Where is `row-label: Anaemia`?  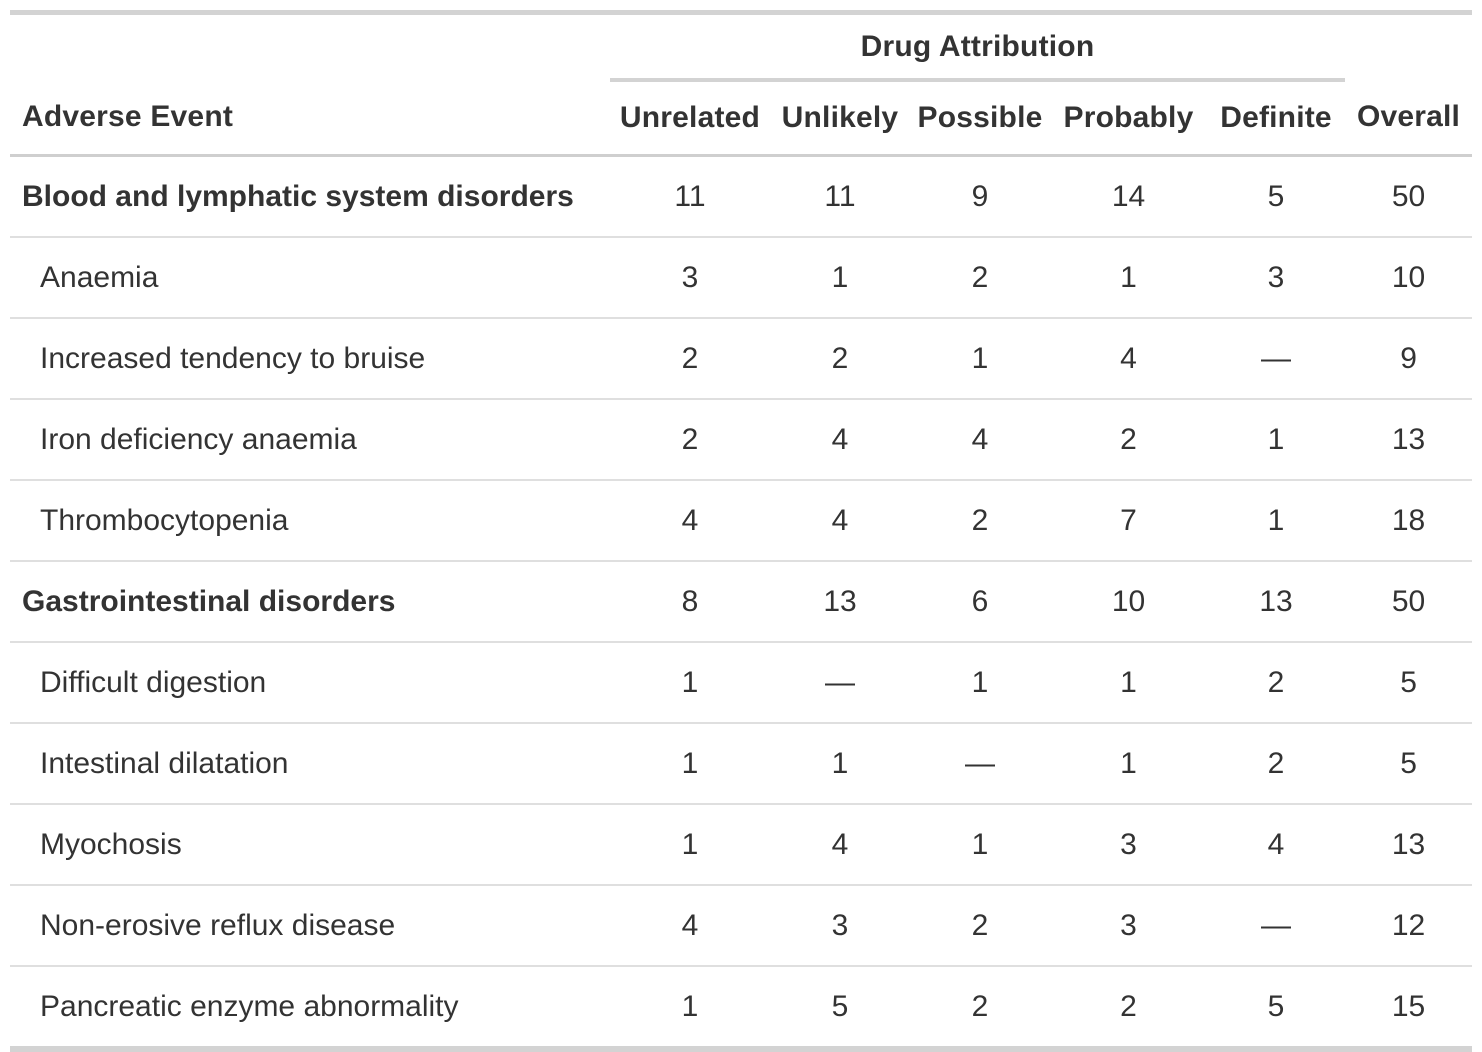
row-label: Anaemia is located at coordinates (310, 278).